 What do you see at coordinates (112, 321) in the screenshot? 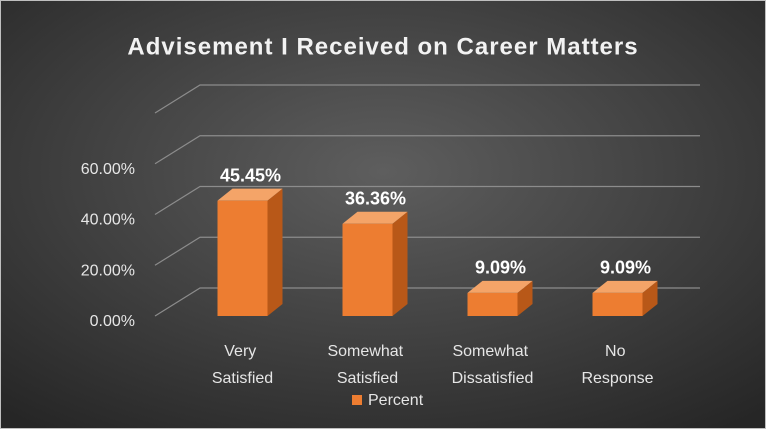
I see `y-tick-label: 0.00%` at bounding box center [112, 321].